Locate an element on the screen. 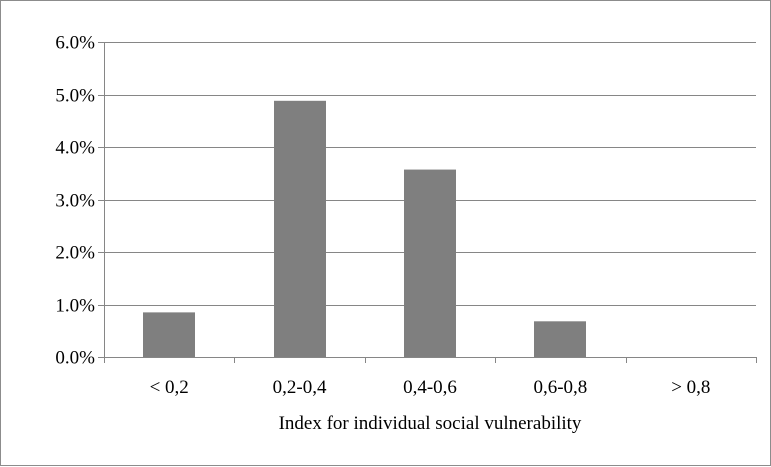  x-tick-label: < 0,2 is located at coordinates (169, 387).